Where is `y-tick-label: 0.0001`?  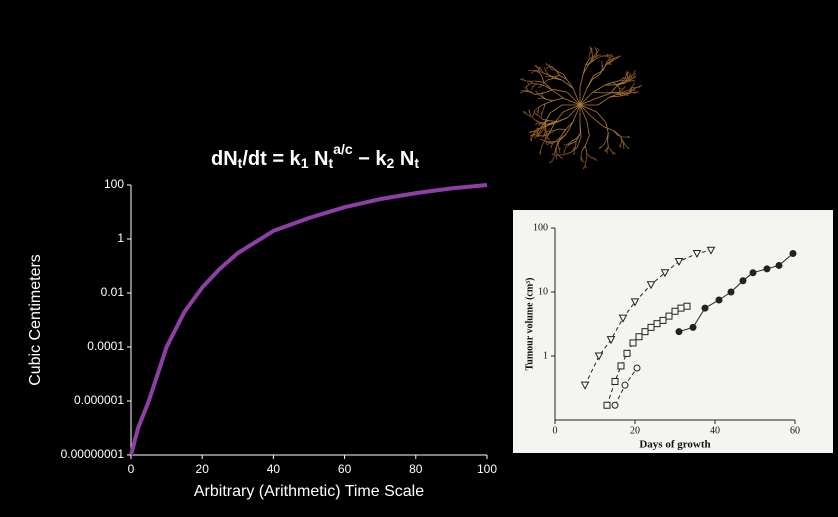
y-tick-label: 0.0001 is located at coordinates (105, 346).